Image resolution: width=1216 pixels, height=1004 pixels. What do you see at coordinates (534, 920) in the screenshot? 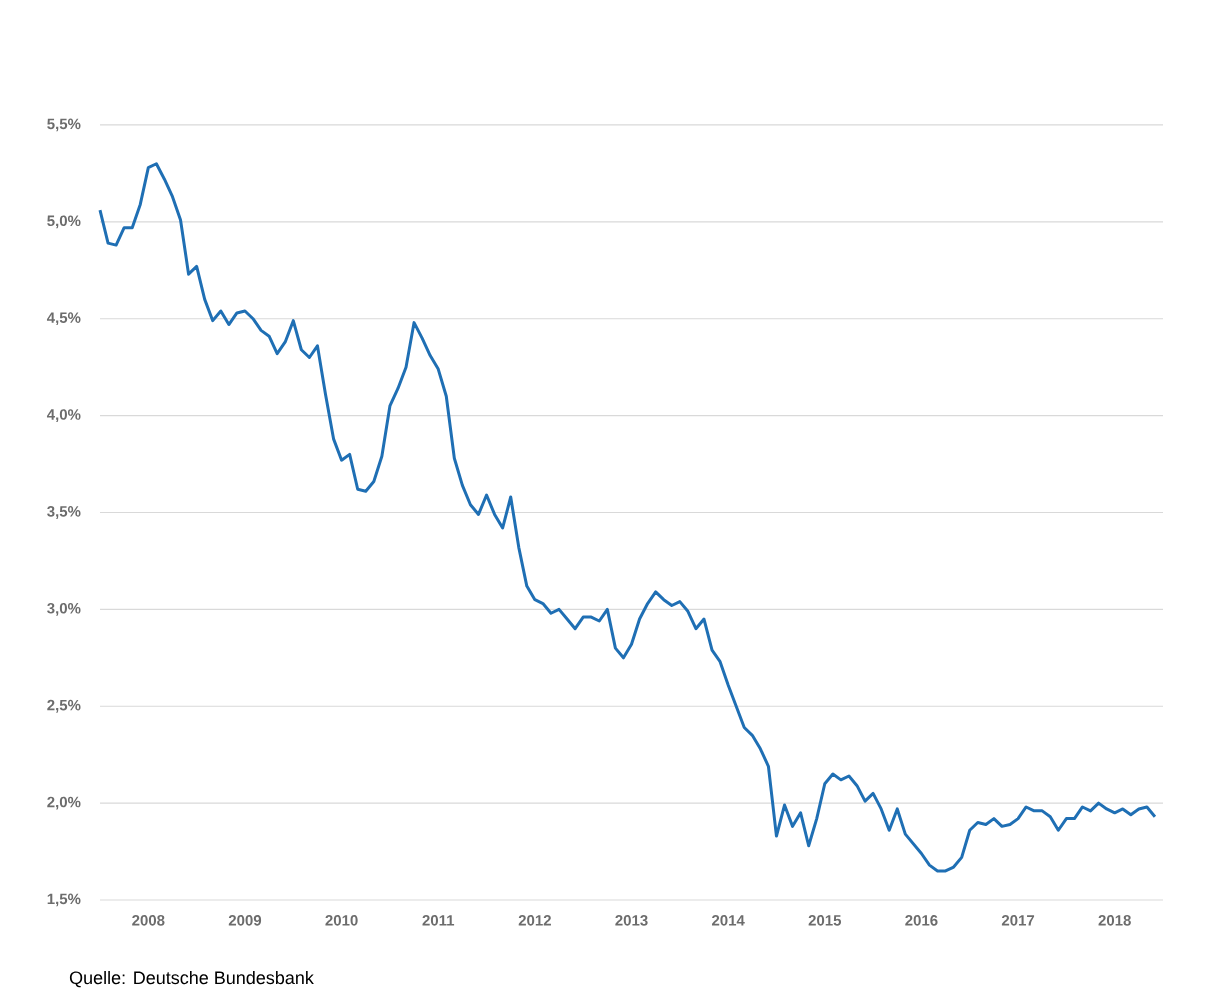
I see `x-tick-label: 2012` at bounding box center [534, 920].